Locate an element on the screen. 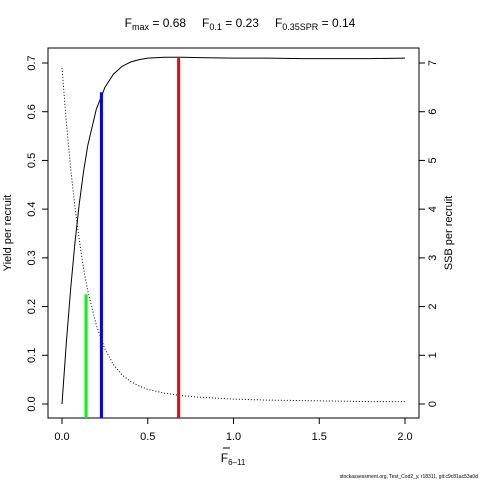 Image resolution: width=480 pixels, height=480 pixels. y-tick-label: 0.4 is located at coordinates (32, 208).